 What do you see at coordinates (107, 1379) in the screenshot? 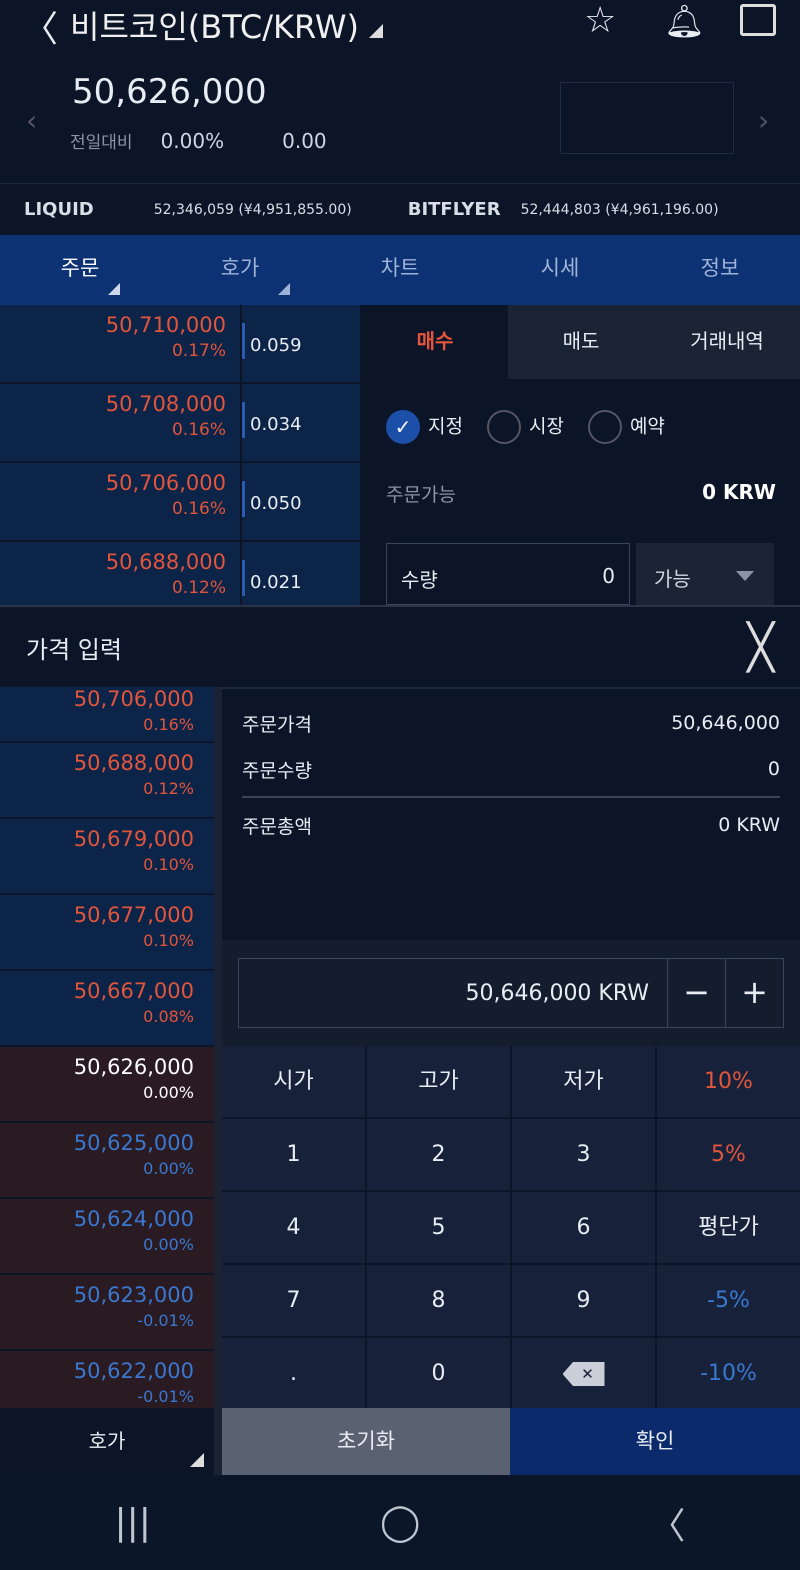
I see `price-list-item: 50,622,000 -0.01%` at bounding box center [107, 1379].